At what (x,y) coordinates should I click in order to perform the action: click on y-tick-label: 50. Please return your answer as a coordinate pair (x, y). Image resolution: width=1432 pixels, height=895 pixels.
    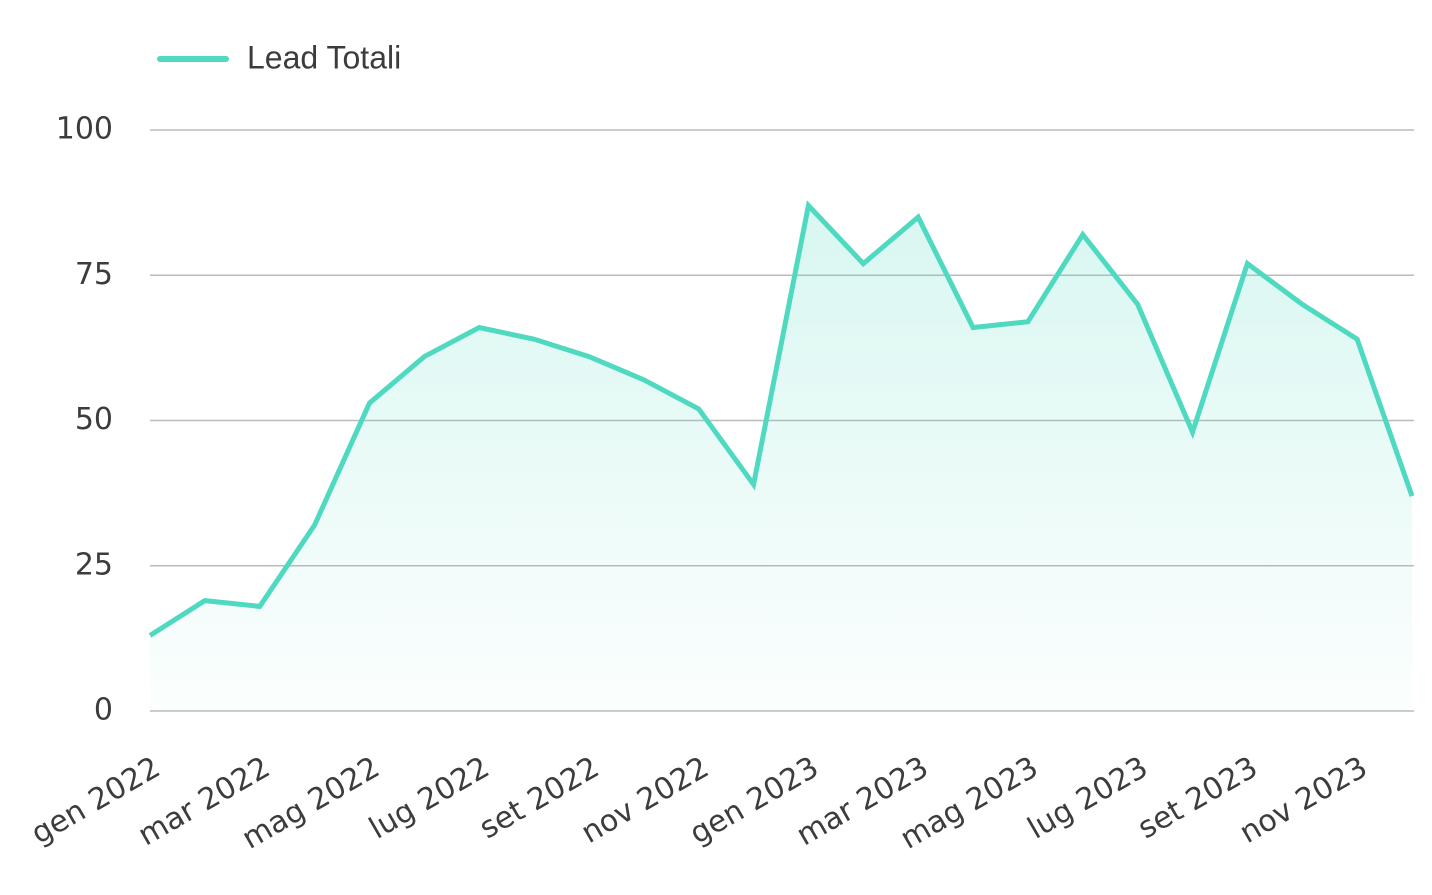
    Looking at the image, I should click on (94, 419).